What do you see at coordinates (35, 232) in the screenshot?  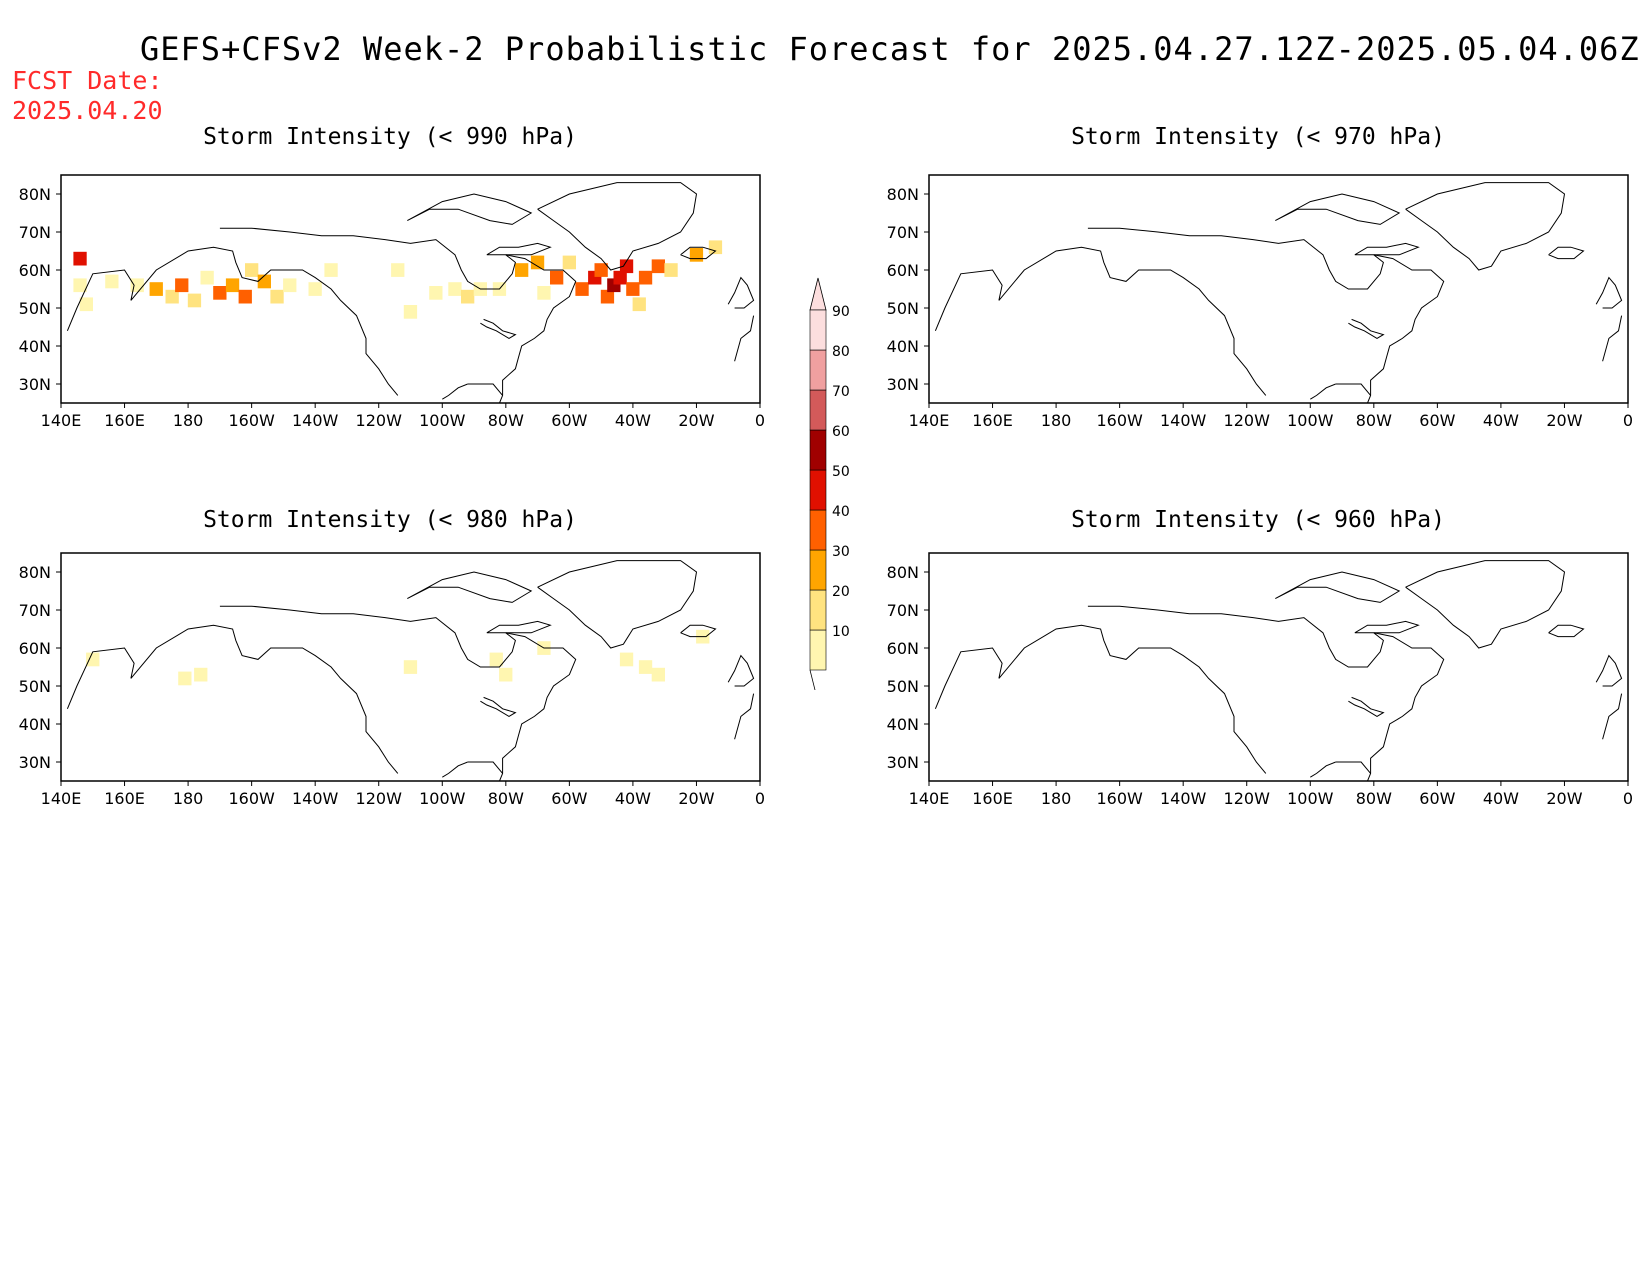 I see `lat-tick-label: 70N` at bounding box center [35, 232].